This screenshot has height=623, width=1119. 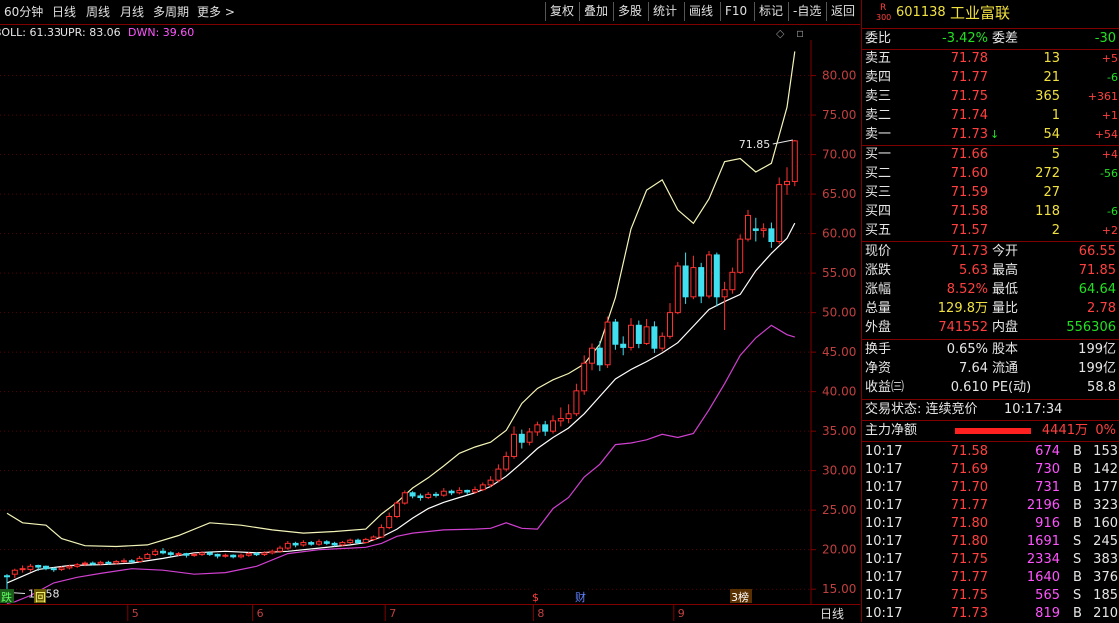 I want to click on sell-level-price: 71.75, so click(x=969, y=96).